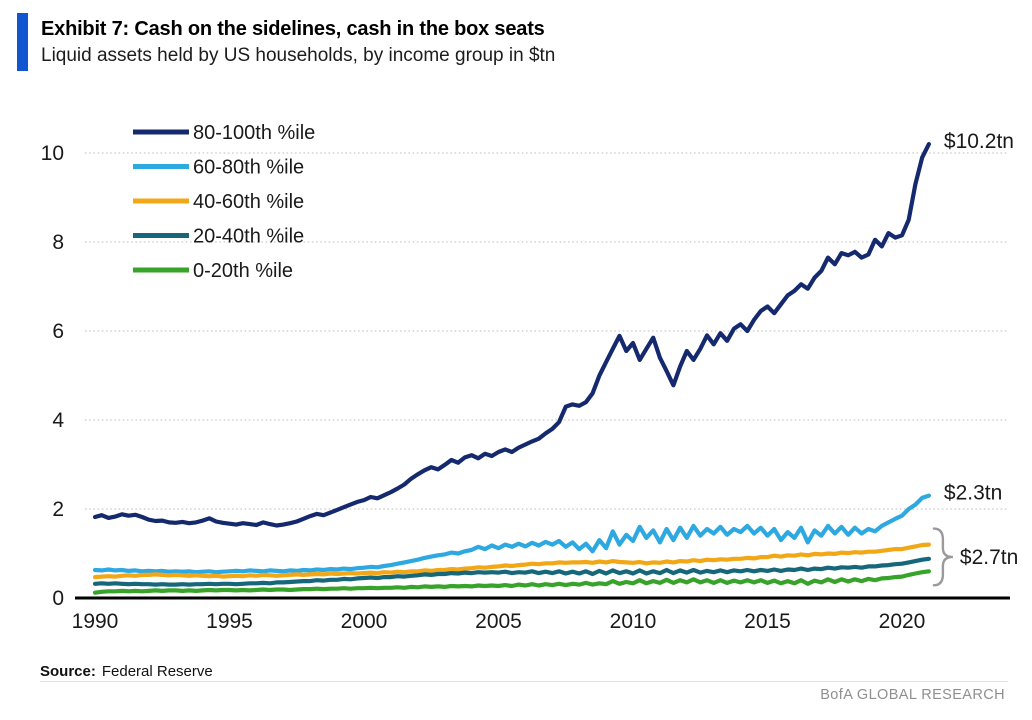 This screenshot has width=1032, height=720. Describe the element at coordinates (68, 671) in the screenshot. I see `source-label: Source:` at that location.